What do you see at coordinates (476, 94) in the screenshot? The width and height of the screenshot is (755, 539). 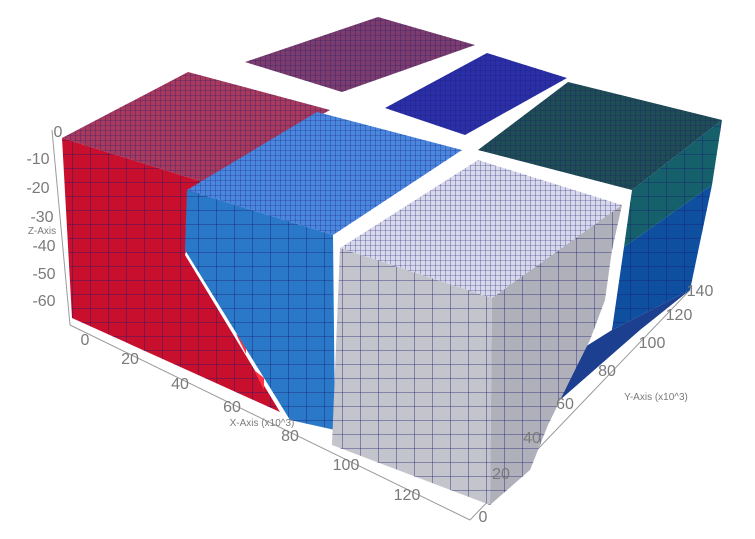 I see `mesh-block-back-dark-blue` at bounding box center [476, 94].